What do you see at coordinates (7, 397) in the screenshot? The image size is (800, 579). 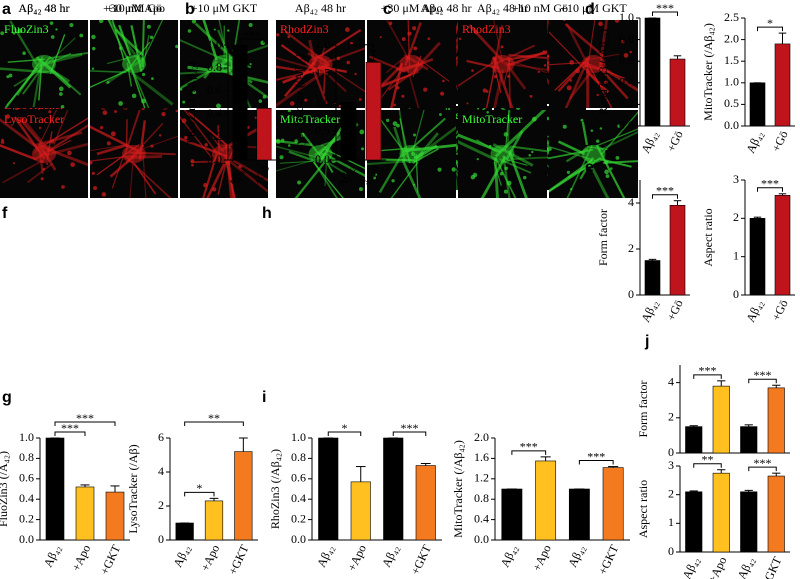 I see `panel-letter: g` at bounding box center [7, 397].